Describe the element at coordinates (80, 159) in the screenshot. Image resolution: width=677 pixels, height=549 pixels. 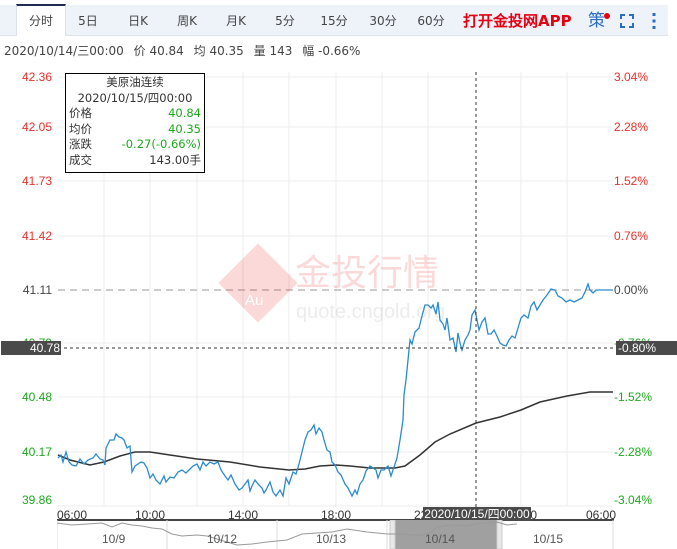
I see `tooltip-label: 成交` at that location.